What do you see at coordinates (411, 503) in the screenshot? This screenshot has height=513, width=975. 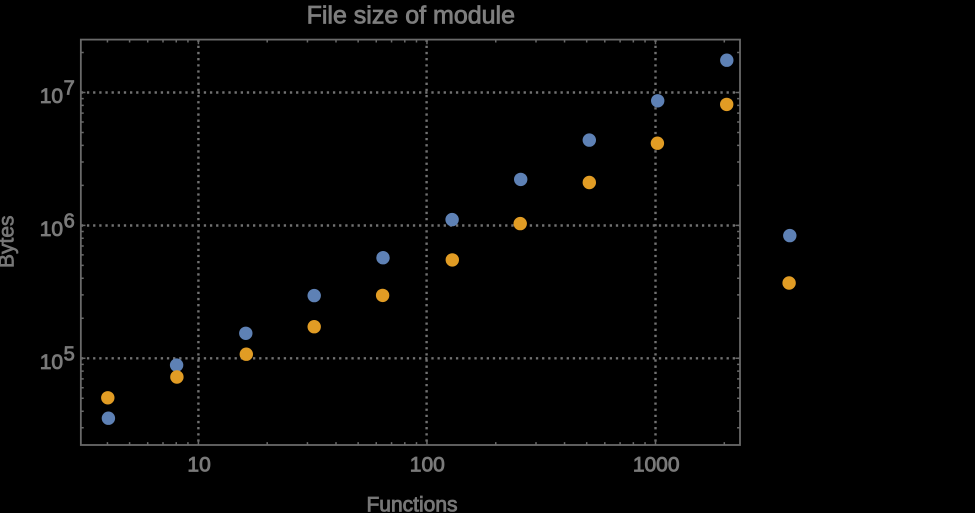 I see `svg-text: Functions` at bounding box center [411, 503].